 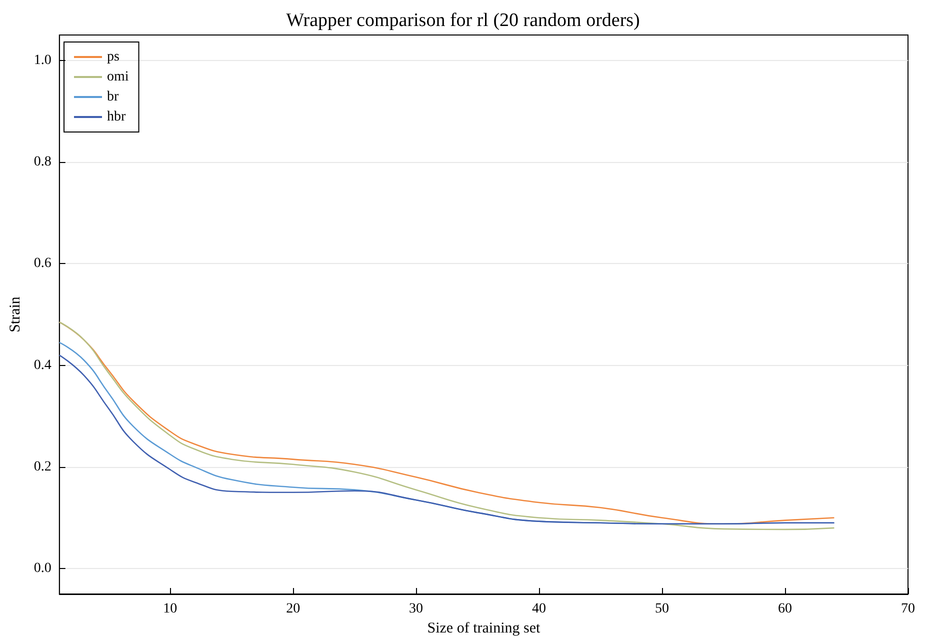 What do you see at coordinates (113, 57) in the screenshot?
I see `legend-label: ps` at bounding box center [113, 57].